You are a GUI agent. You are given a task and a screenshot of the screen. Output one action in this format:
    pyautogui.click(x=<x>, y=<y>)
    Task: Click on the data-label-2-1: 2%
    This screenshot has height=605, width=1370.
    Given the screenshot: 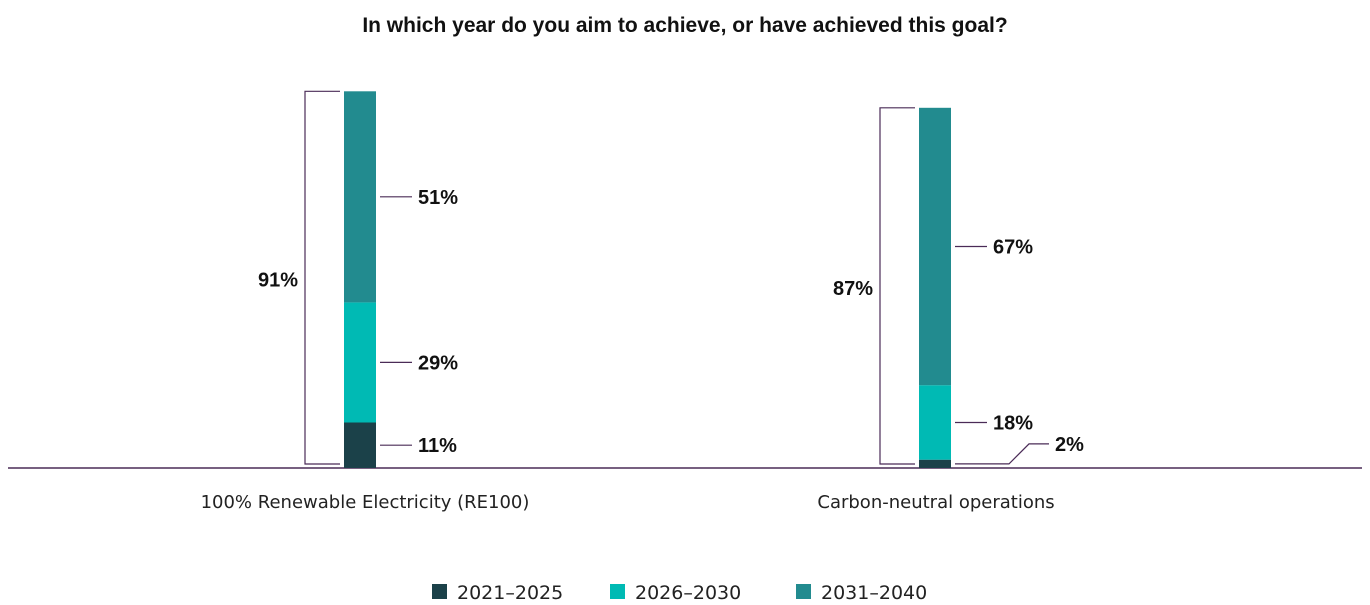 What is the action you would take?
    pyautogui.click(x=1069, y=445)
    